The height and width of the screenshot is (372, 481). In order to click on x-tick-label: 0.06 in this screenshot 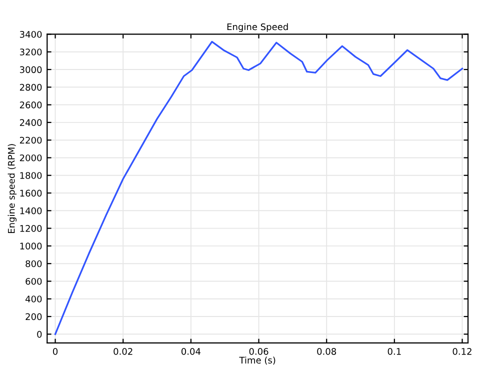, I will do `click(258, 351)`.